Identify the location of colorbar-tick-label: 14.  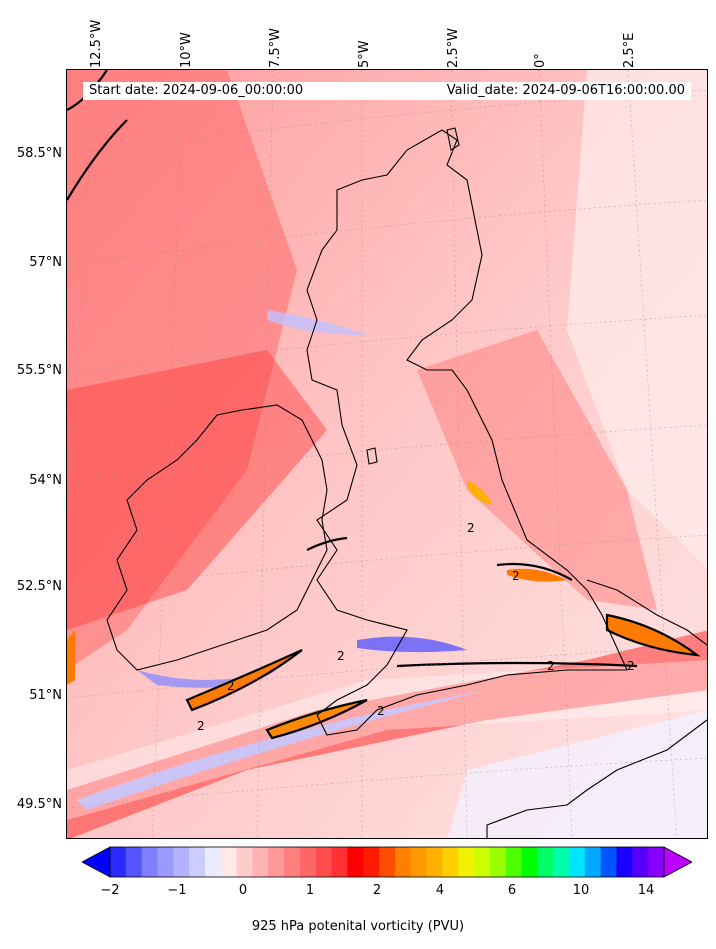
(646, 890).